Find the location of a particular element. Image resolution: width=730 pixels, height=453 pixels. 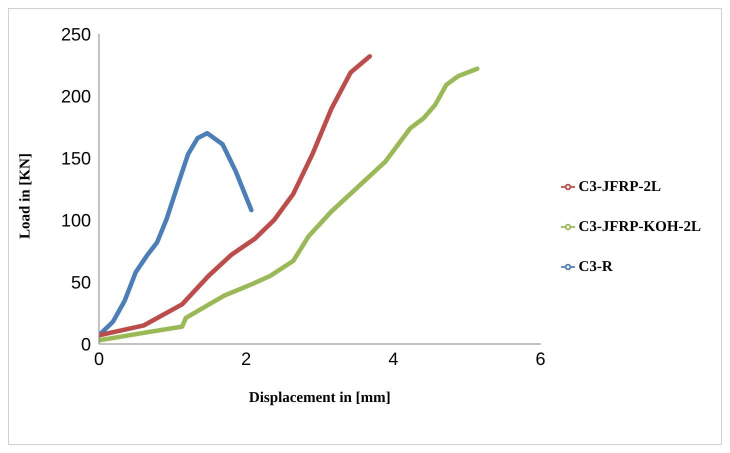

legend-label: C3-R is located at coordinates (595, 266).